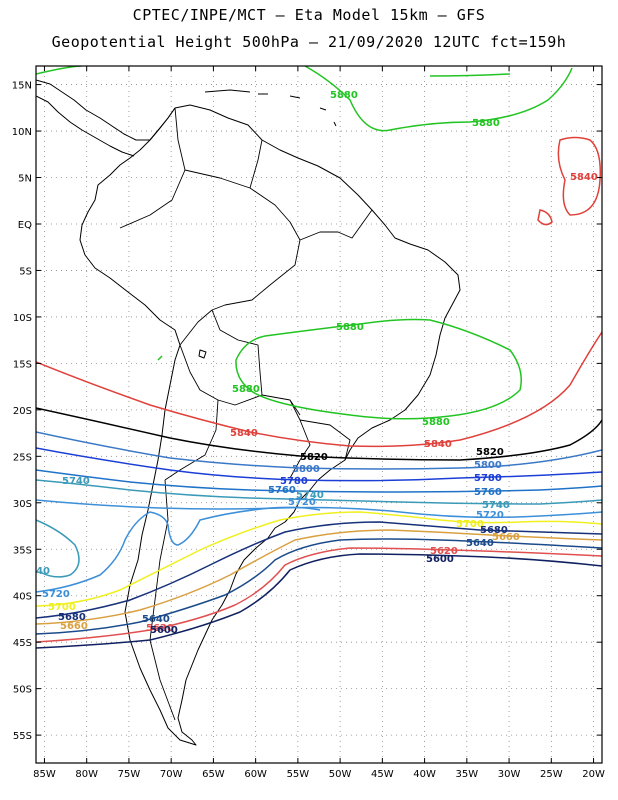  I want to click on contour-label-5880-d: 5880, so click(246, 389).